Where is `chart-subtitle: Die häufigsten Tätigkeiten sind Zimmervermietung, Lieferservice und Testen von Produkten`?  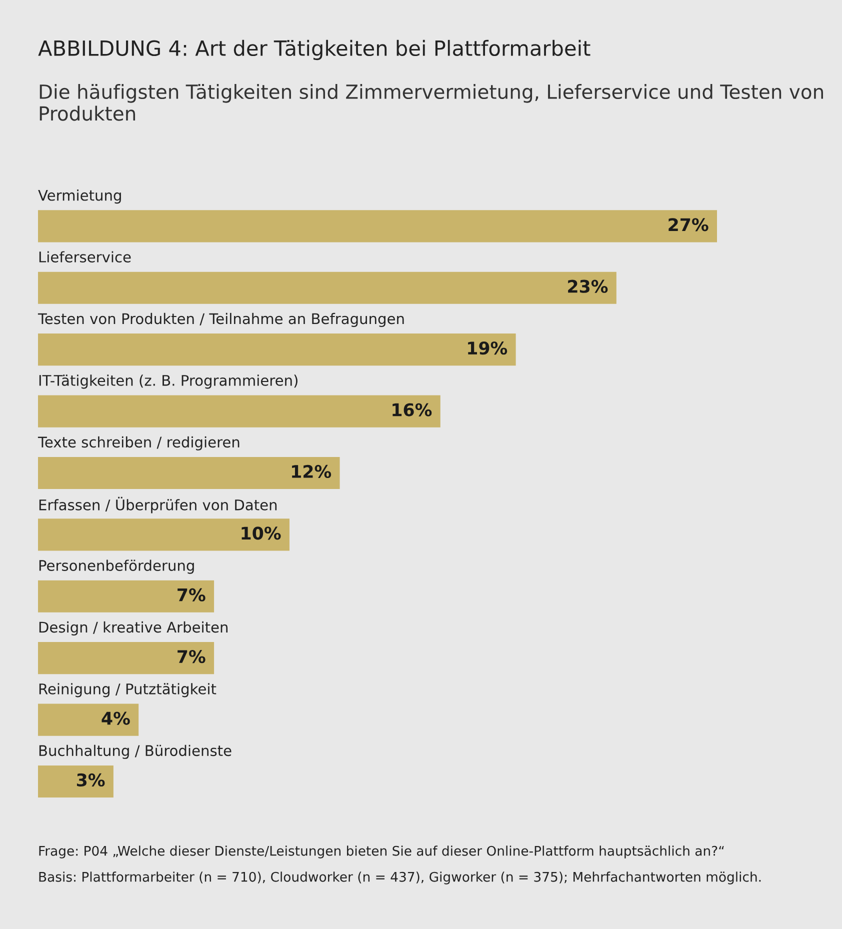 chart-subtitle: Die häufigsten Tätigkeiten sind Zimmervermietung, Lieferservice und Testen von Produkten is located at coordinates (431, 102).